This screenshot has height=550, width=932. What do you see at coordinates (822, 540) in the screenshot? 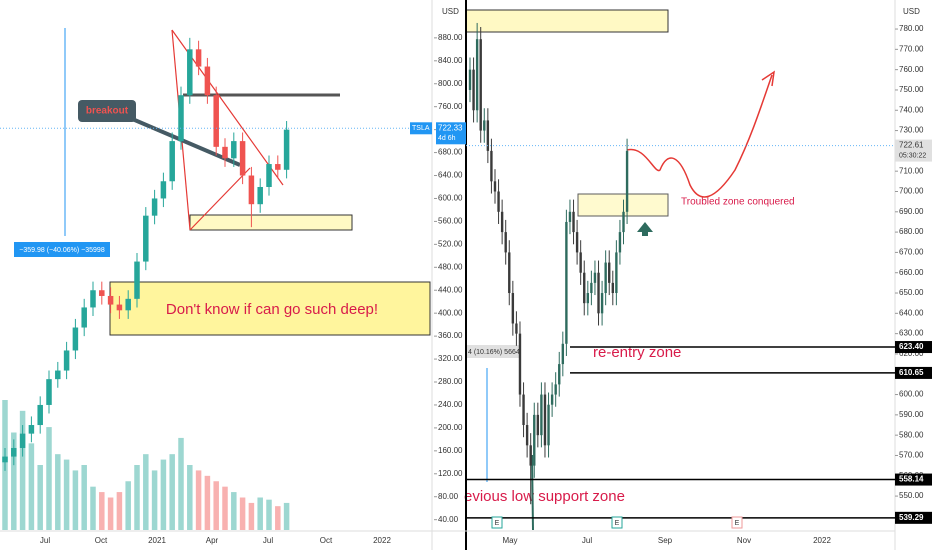
I see `x-tick-label: 2022` at bounding box center [822, 540].